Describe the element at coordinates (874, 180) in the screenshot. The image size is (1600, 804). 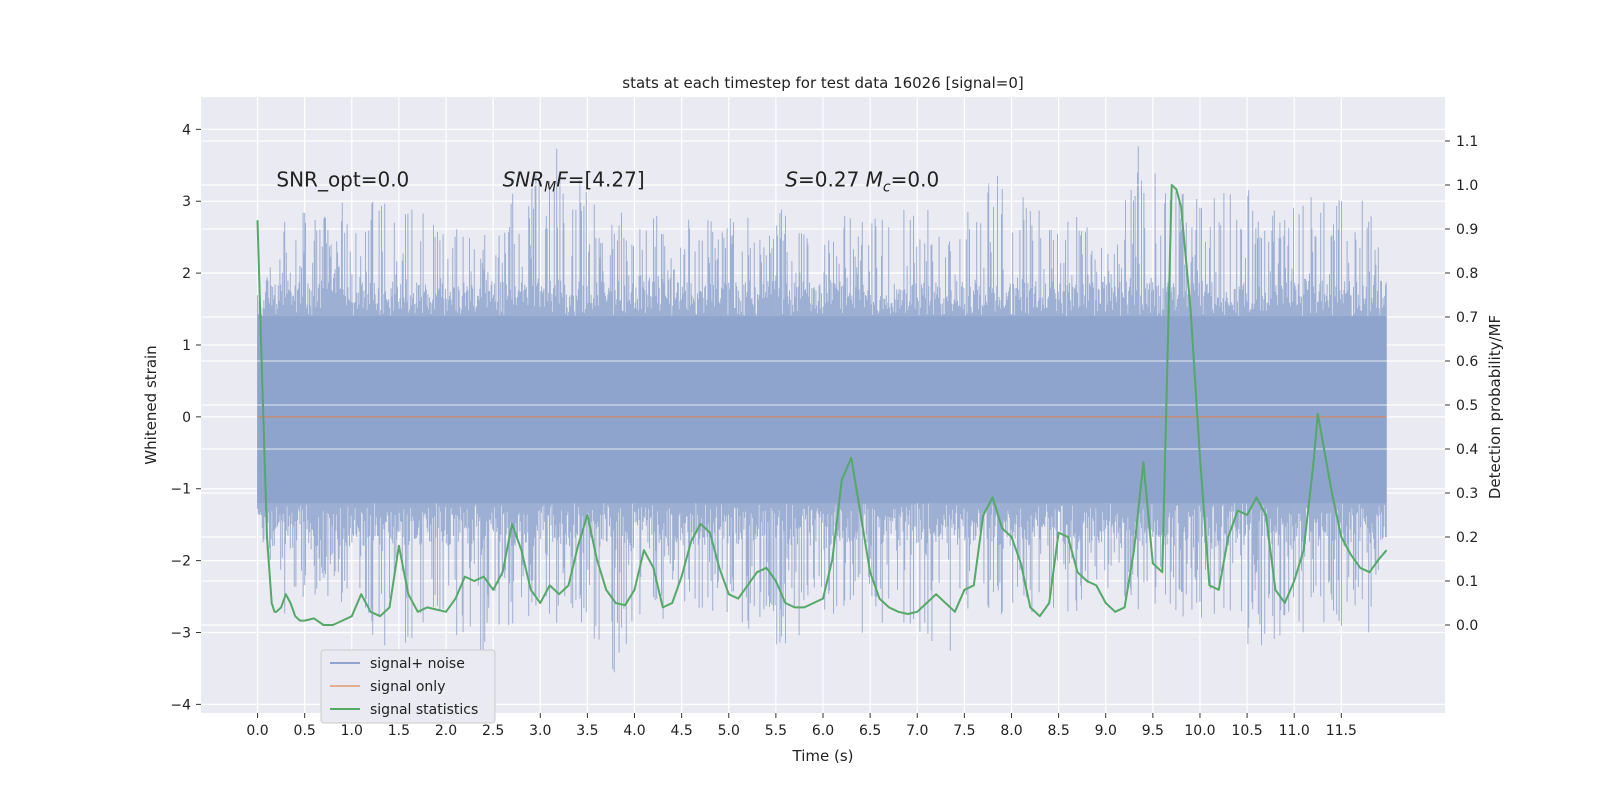
I see `annotation-mc-symbol: M` at that location.